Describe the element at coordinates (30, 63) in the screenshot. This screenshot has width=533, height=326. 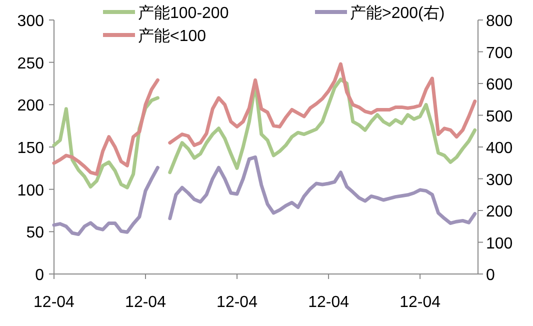
I see `ytick: 250` at that location.